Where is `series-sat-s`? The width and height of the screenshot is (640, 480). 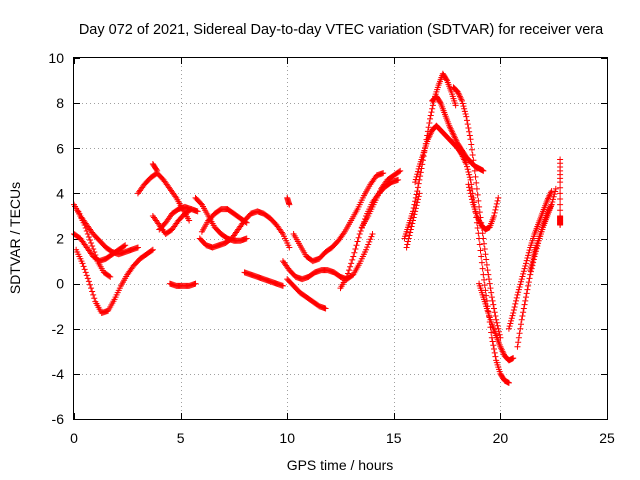 series-sat-s is located at coordinates (381, 199).